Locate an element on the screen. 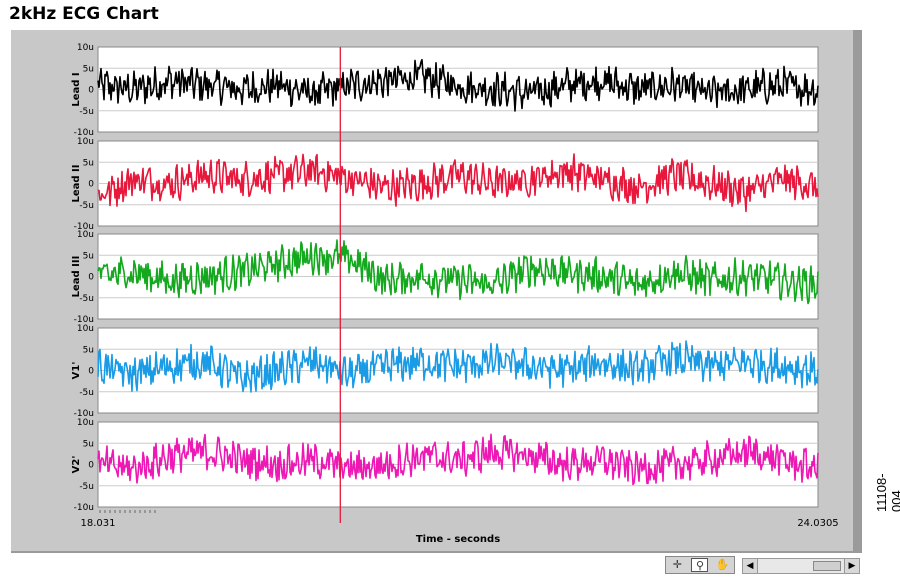 This screenshot has width=900, height=587. figure-number: 11108-004 is located at coordinates (887, 492).